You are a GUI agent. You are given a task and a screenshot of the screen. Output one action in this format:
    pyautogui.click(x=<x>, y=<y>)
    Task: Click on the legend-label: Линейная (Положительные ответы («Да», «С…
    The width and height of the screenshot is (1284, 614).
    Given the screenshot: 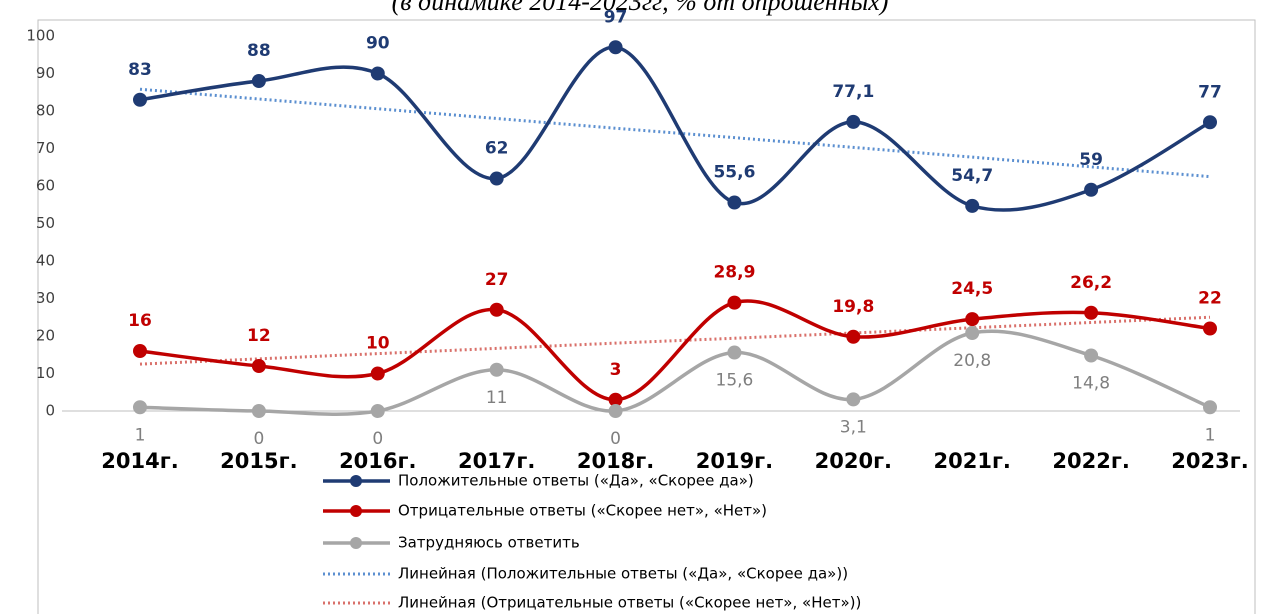 What is the action you would take?
    pyautogui.click(x=623, y=574)
    